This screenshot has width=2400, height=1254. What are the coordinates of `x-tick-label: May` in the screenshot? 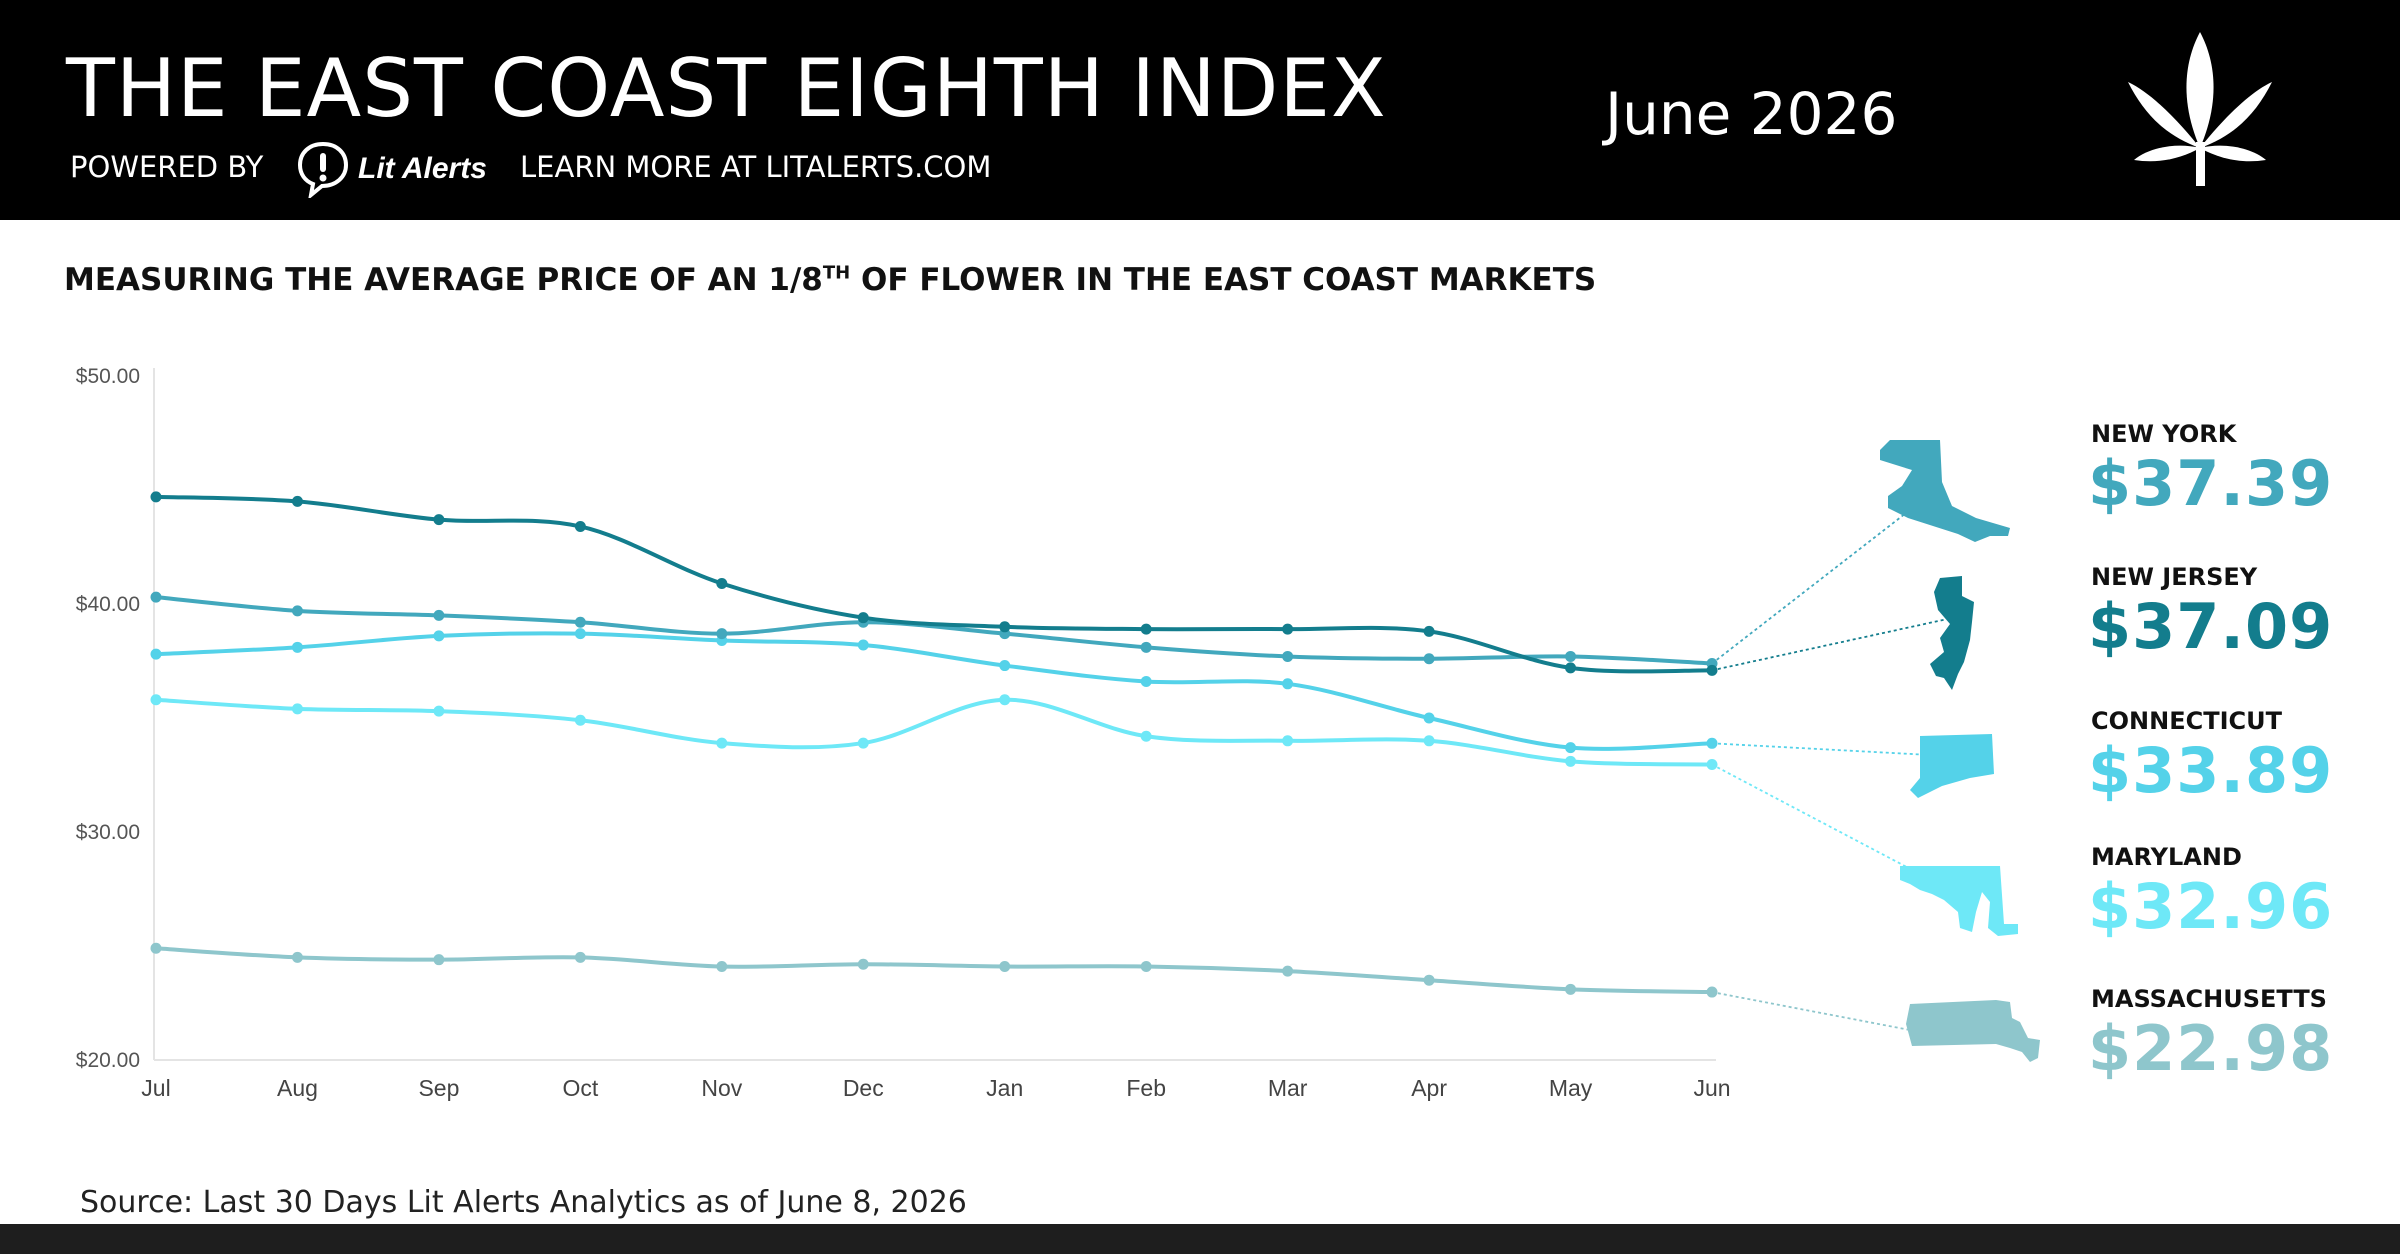 It's located at (1571, 1088).